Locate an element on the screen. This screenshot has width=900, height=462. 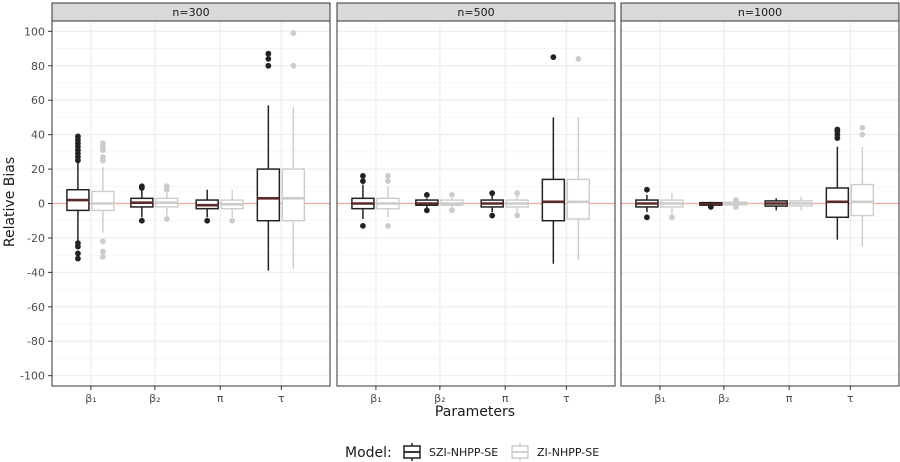
legend: Model: SZI-NHPP-SE ZI-NHPP-SE is located at coordinates (472, 452).